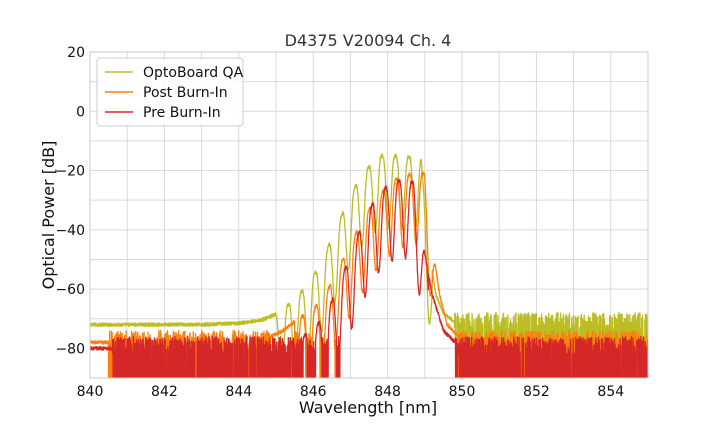 Image resolution: width=720 pixels, height=432 pixels. Describe the element at coordinates (351, 392) in the screenshot. I see `x-axis-ticks: 840 842 844 846 848 850 852 854` at that location.